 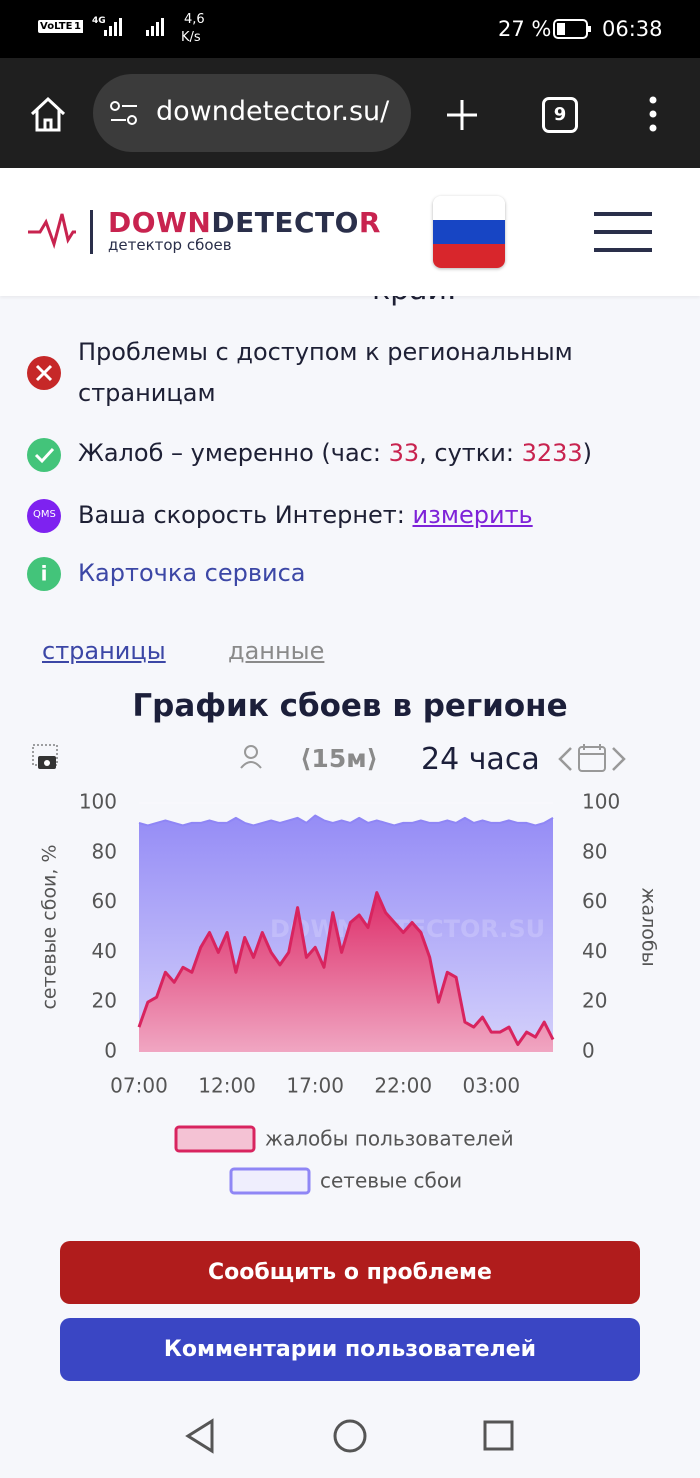 What do you see at coordinates (403, 1086) in the screenshot?
I see `x-tick-label: 22:00` at bounding box center [403, 1086].